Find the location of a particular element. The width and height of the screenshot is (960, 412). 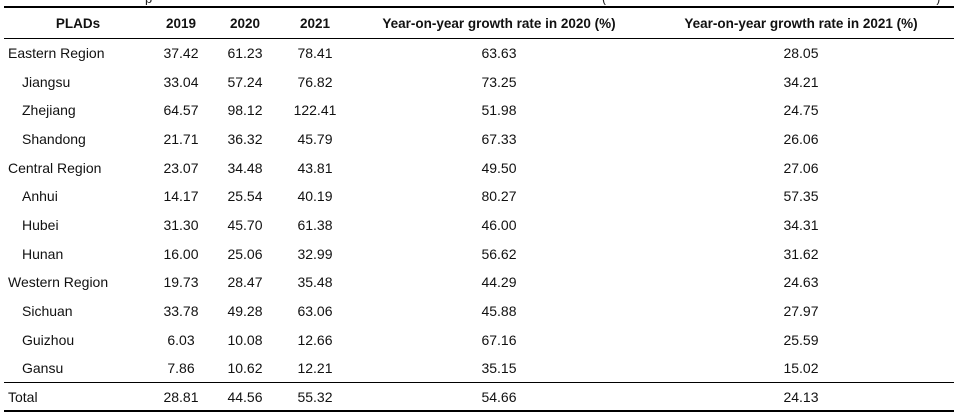

value-2020-cell: 25.54 is located at coordinates (245, 196).